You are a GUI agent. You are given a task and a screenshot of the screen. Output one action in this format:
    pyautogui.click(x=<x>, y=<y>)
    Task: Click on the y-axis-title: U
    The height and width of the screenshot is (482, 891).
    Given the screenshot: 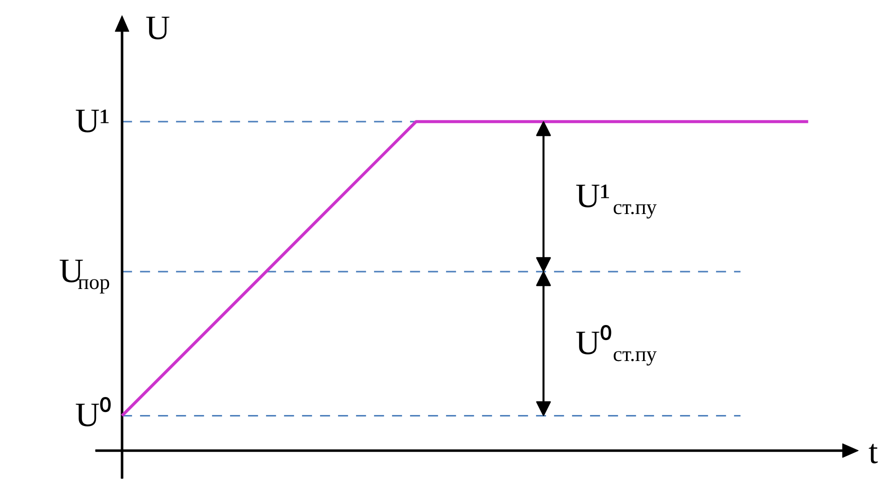 What is the action you would take?
    pyautogui.click(x=158, y=28)
    